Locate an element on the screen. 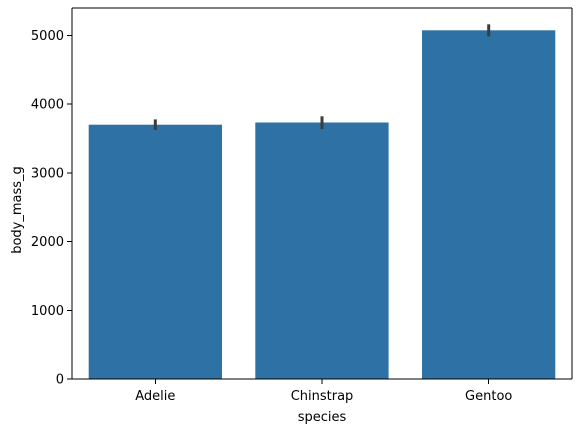 The image size is (580, 436). y-tick-label: 2000 is located at coordinates (47, 242).